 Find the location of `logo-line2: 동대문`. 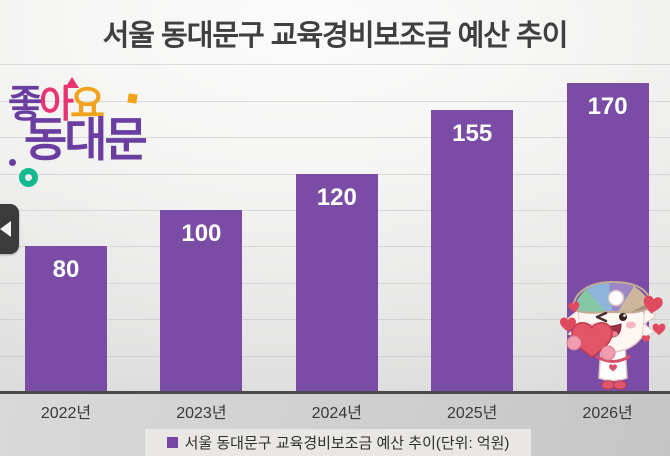

logo-line2: 동대문 is located at coordinates (86, 139).